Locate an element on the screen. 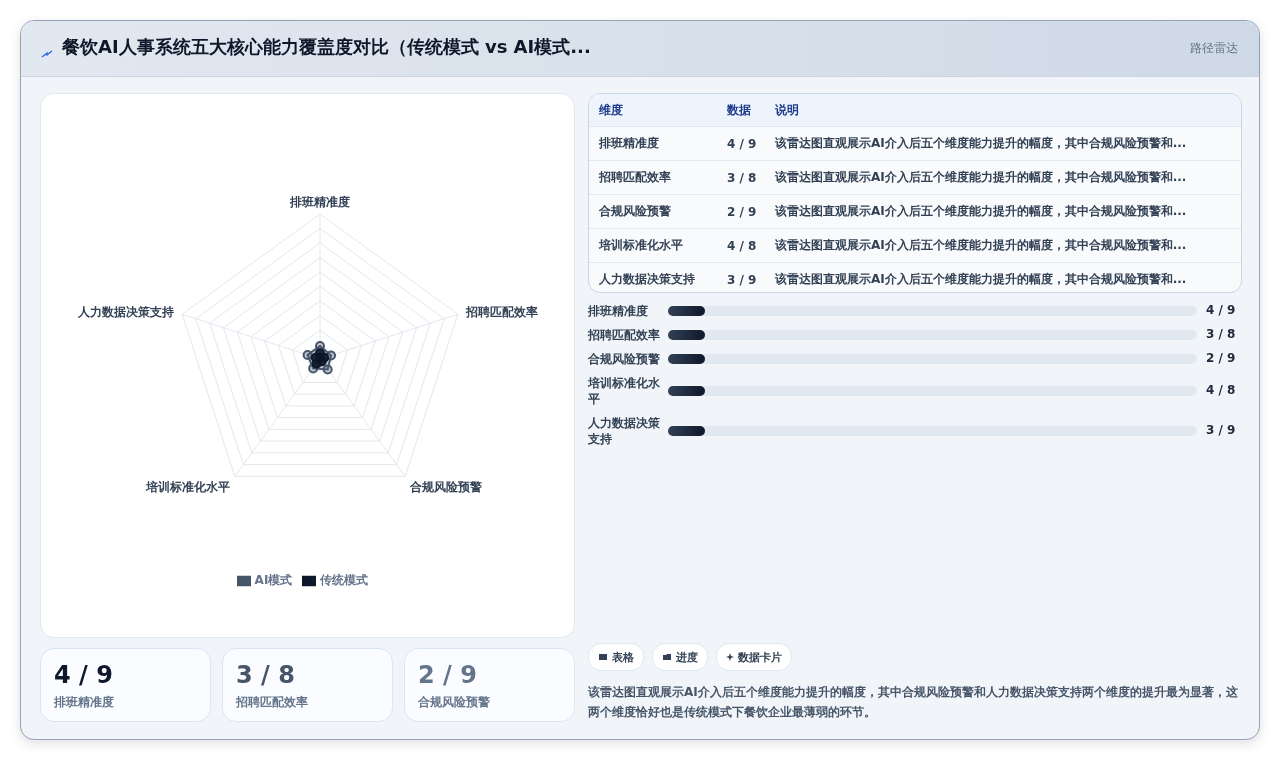 The width and height of the screenshot is (1280, 761). spoke-label: 排班精准度 is located at coordinates (319, 202).